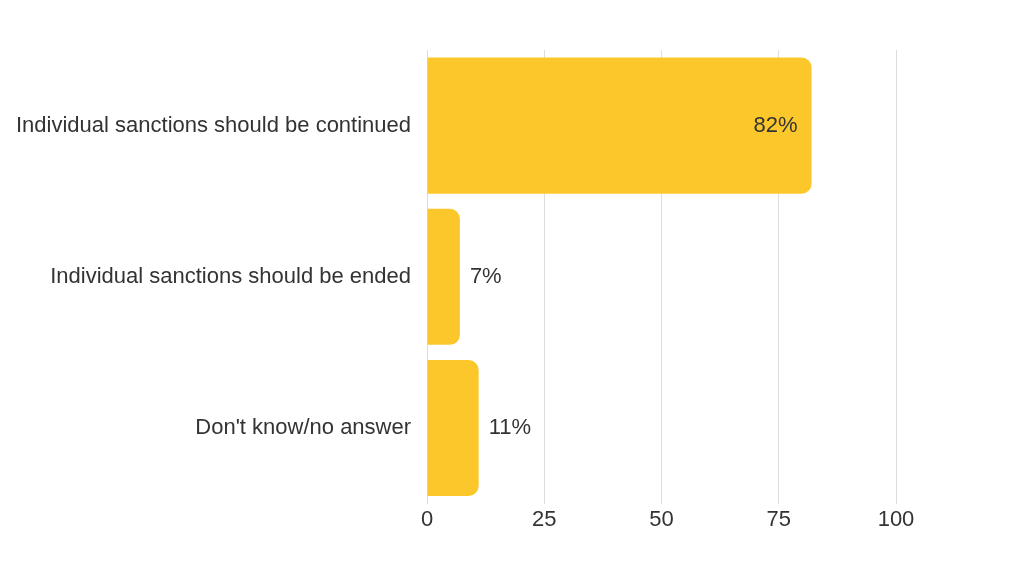 The width and height of the screenshot is (1024, 576). Describe the element at coordinates (485, 275) in the screenshot. I see `data-label: 7%` at that location.